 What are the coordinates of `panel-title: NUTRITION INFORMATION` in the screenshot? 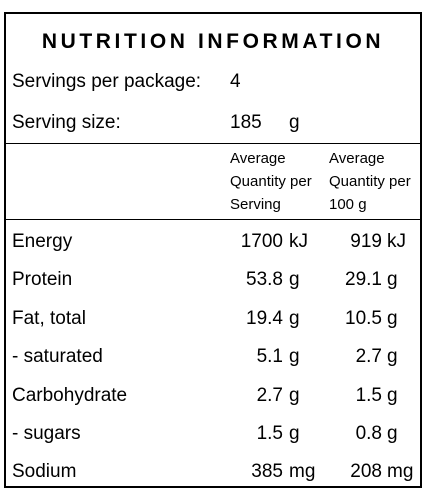 It's located at (213, 41).